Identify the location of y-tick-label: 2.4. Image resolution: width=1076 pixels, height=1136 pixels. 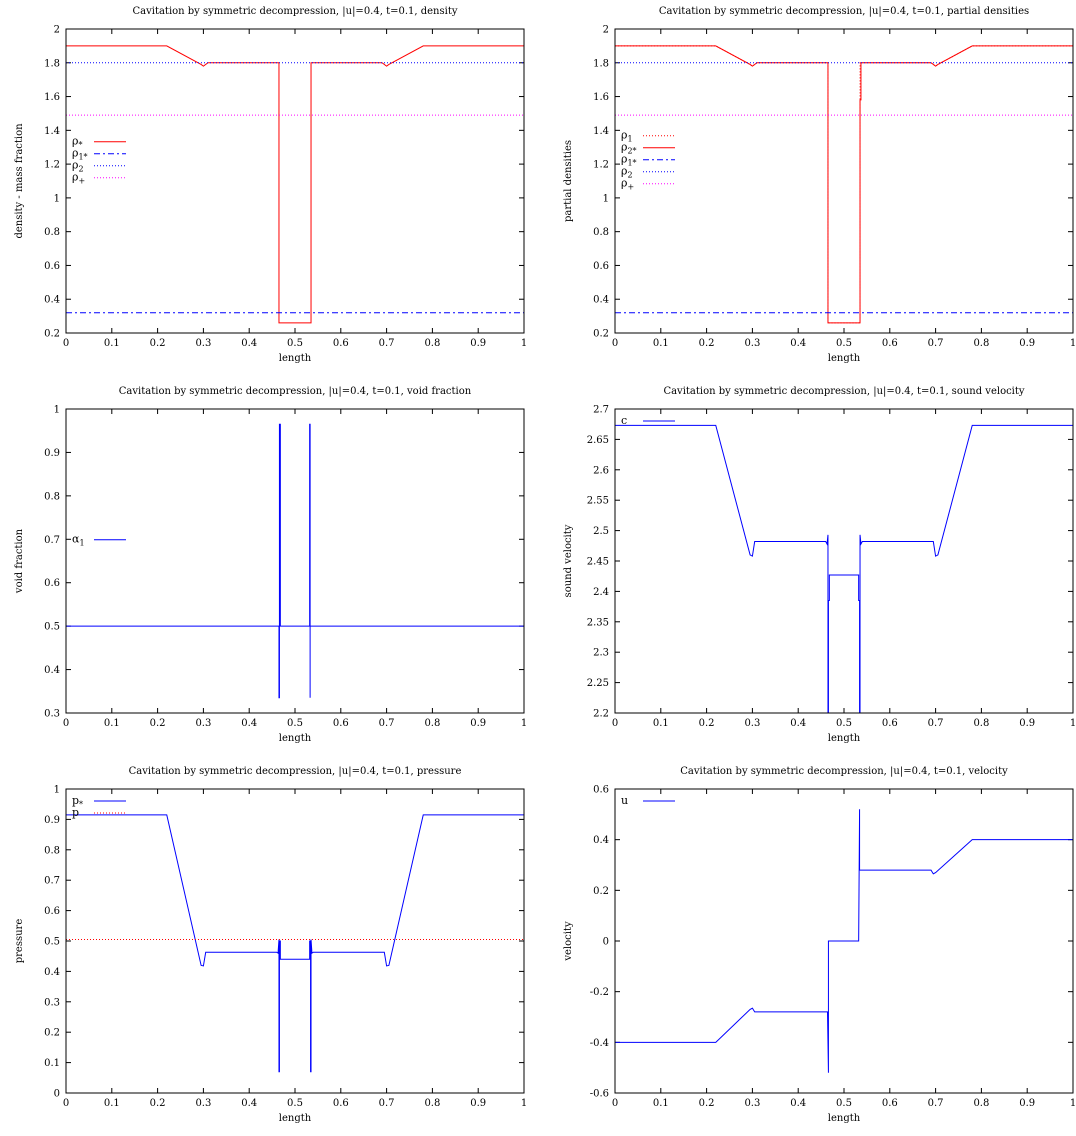
(601, 592).